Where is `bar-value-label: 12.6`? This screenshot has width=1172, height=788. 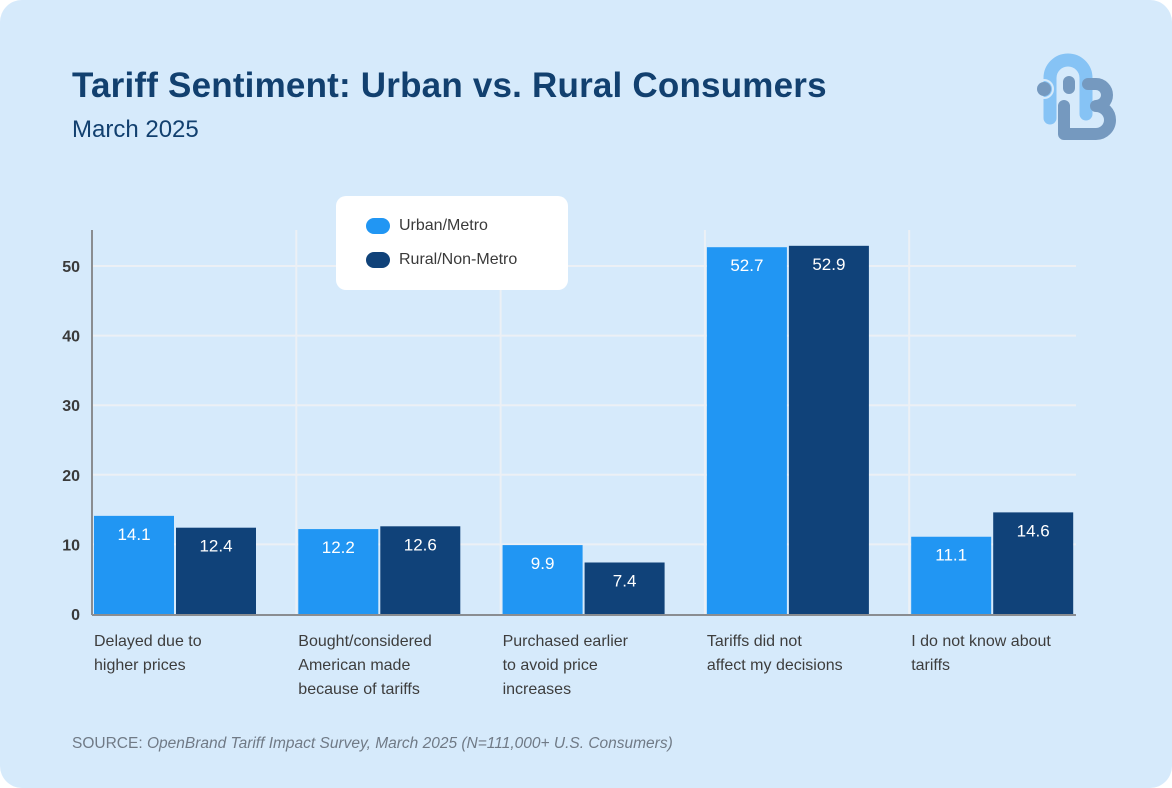
bar-value-label: 12.6 is located at coordinates (420, 544).